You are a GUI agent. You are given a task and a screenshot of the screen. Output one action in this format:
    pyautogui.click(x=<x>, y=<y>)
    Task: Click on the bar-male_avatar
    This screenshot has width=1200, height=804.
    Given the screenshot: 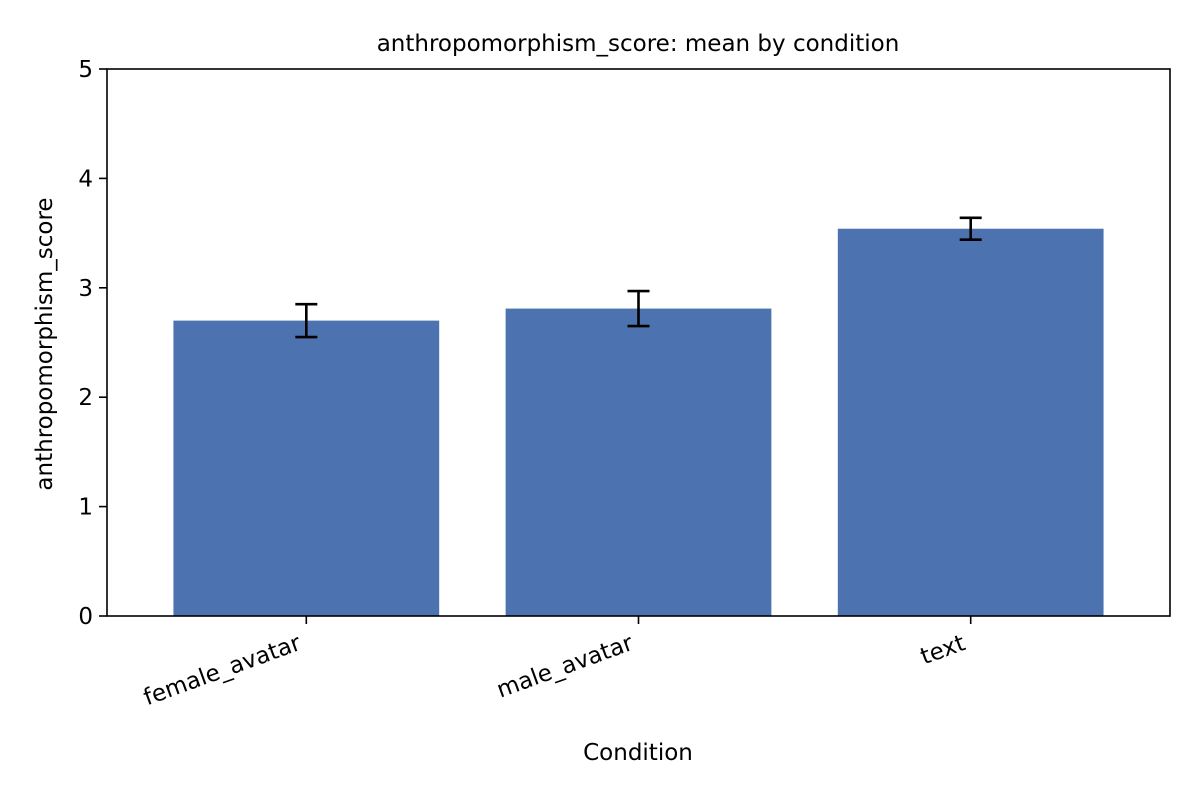 What is the action you would take?
    pyautogui.click(x=638, y=462)
    